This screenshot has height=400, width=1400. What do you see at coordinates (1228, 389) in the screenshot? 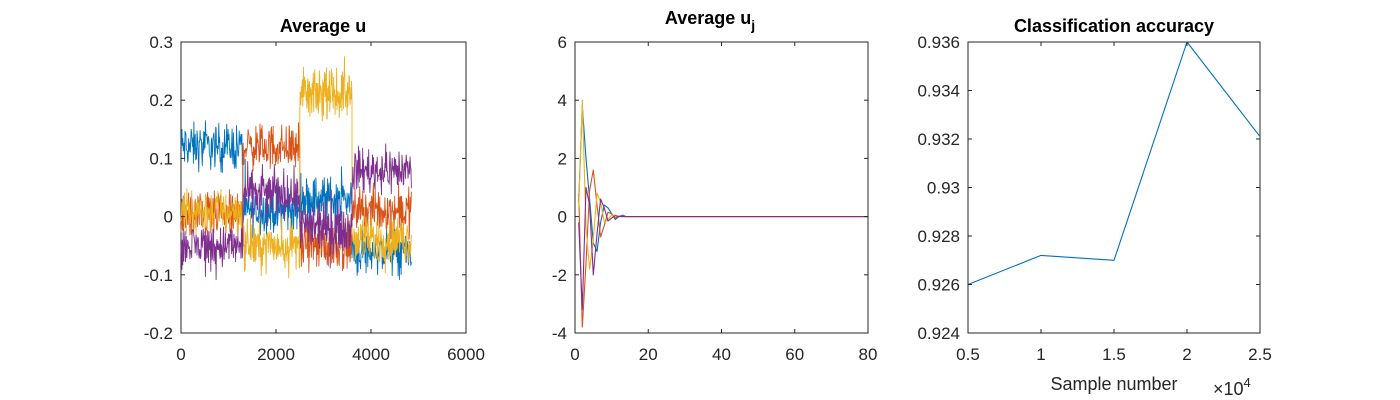
I see `x-axis-multiplier-base: ×10` at bounding box center [1228, 389].